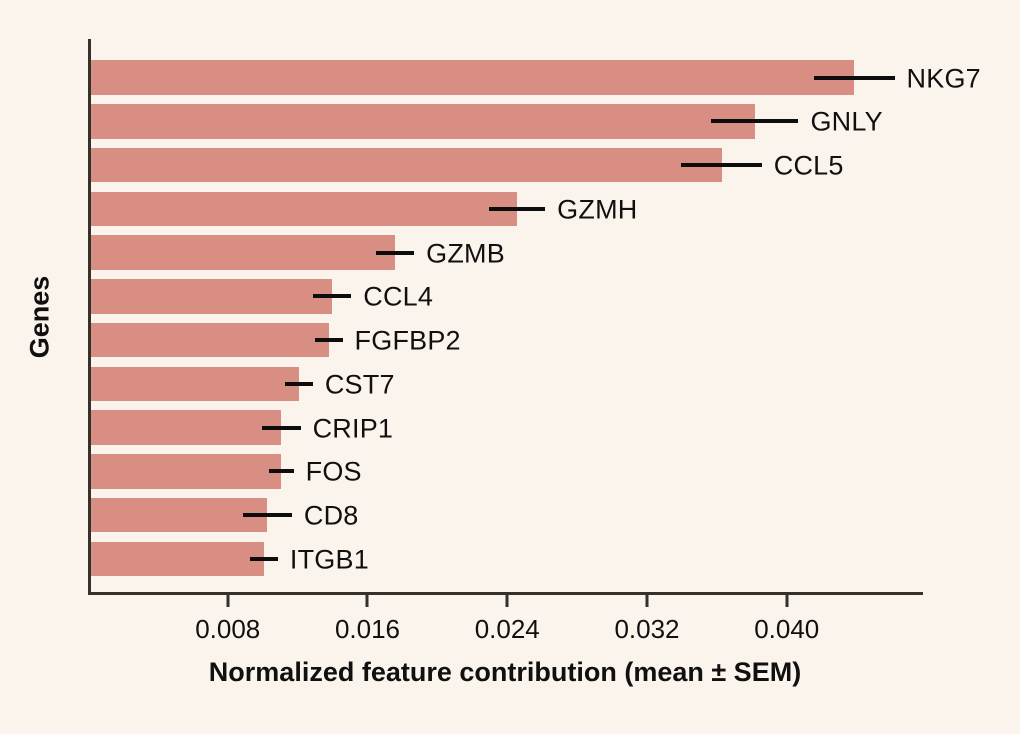  I want to click on error-bar-cst7, so click(298, 383).